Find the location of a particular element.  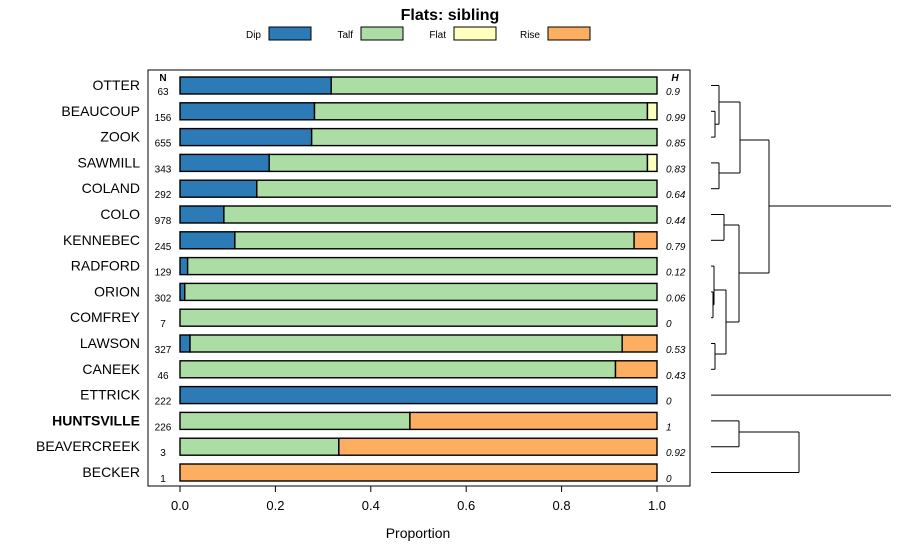

bar-row: OTTER 63 0.9 is located at coordinates (386, 87).